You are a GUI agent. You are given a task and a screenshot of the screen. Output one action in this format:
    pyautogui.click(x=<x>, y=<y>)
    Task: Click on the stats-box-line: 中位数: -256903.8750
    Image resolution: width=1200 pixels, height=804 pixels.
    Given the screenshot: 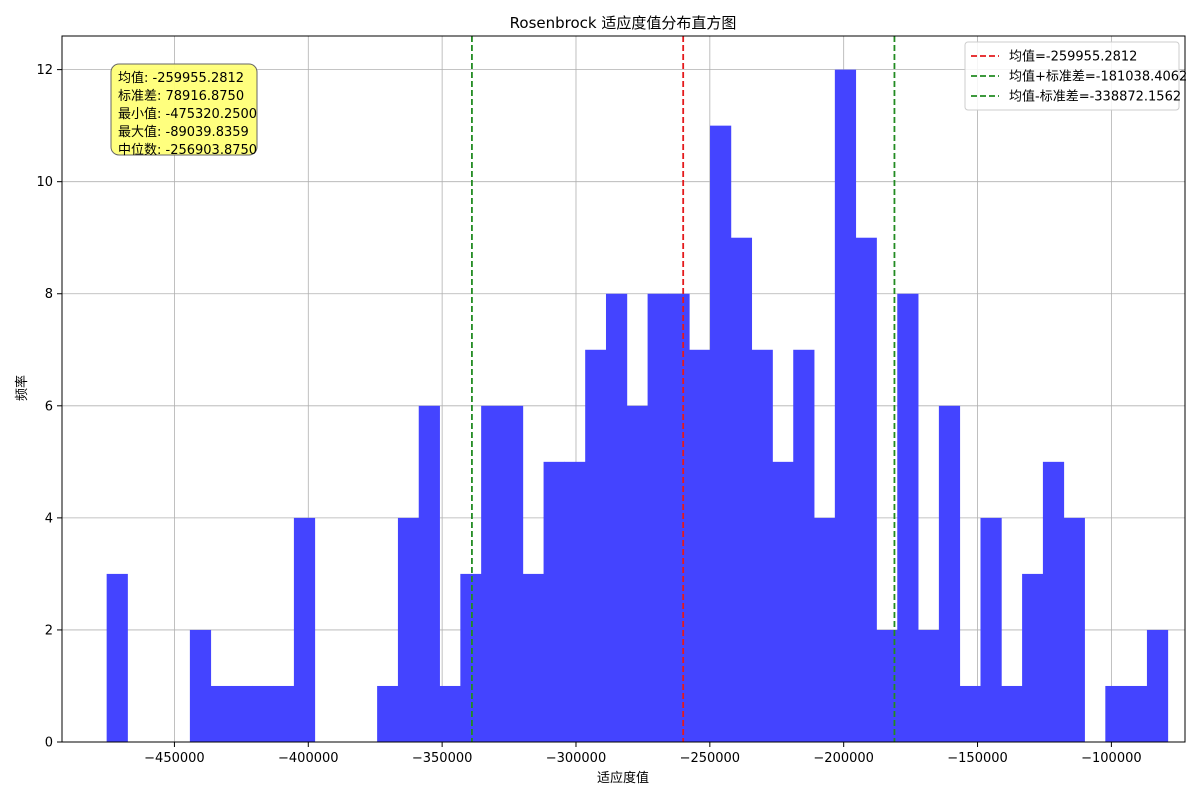 What is the action you would take?
    pyautogui.click(x=187, y=150)
    